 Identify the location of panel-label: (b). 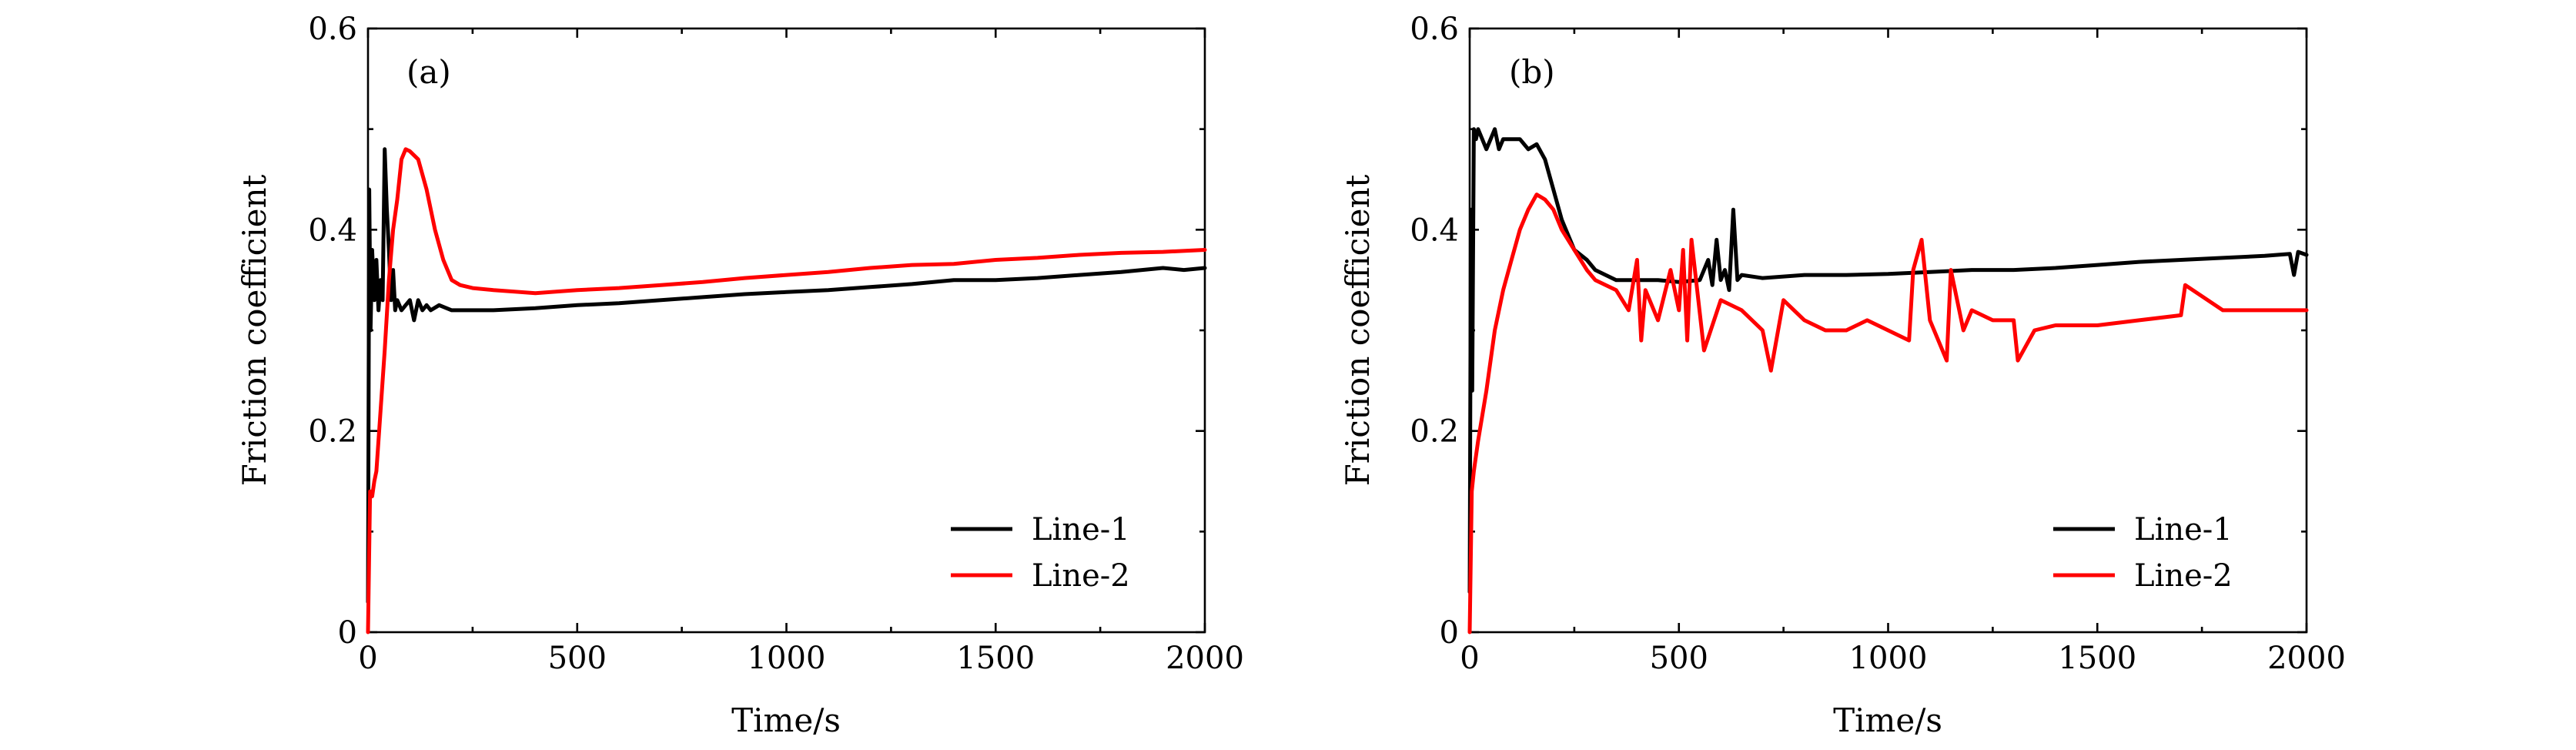
(1532, 72).